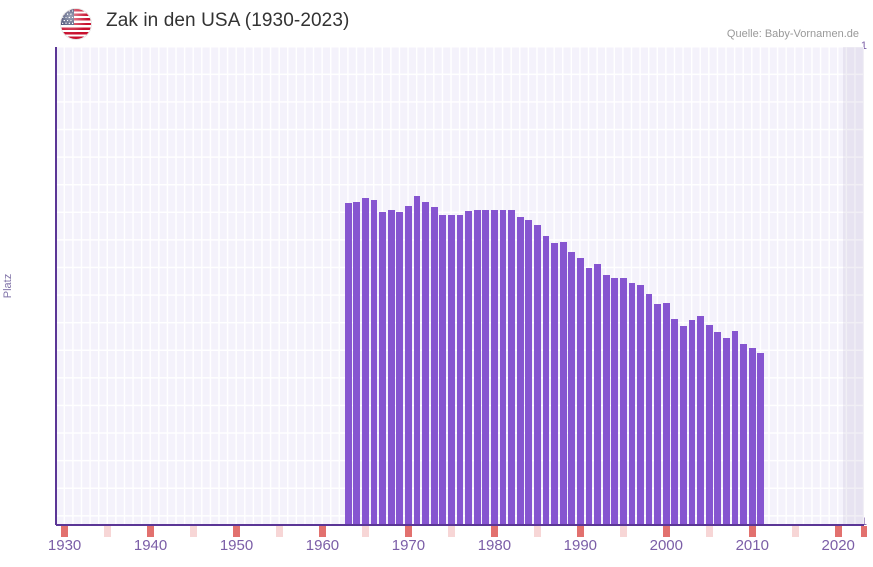 This screenshot has width=873, height=567. What do you see at coordinates (666, 414) in the screenshot?
I see `bar-2000` at bounding box center [666, 414].